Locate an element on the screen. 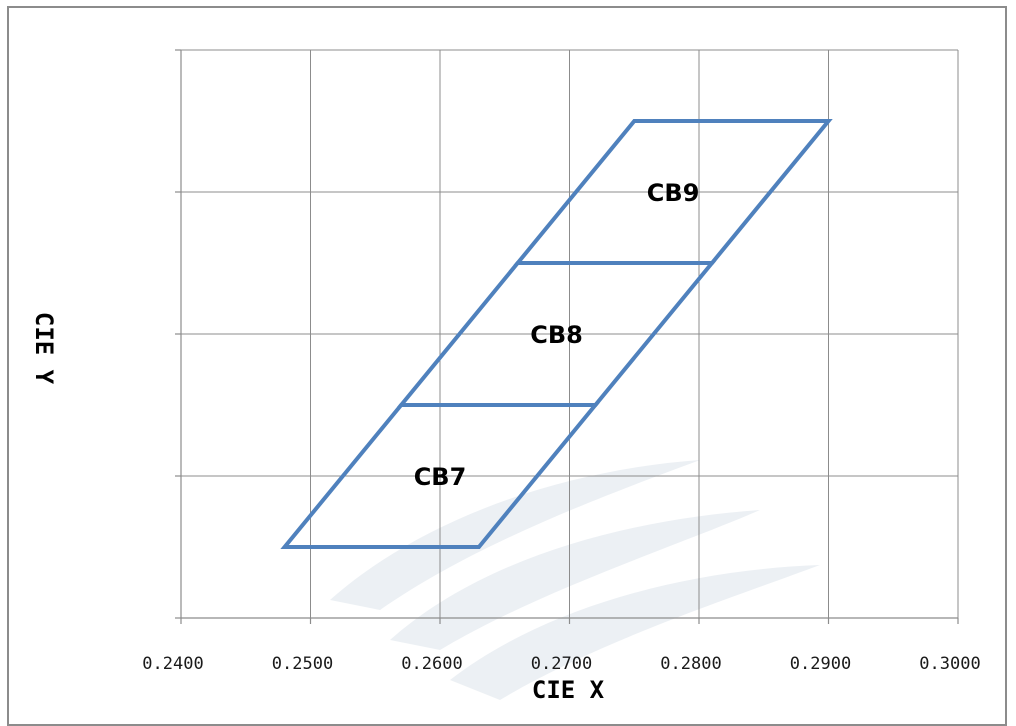  x-tick-label: 0.2600 is located at coordinates (431, 664).